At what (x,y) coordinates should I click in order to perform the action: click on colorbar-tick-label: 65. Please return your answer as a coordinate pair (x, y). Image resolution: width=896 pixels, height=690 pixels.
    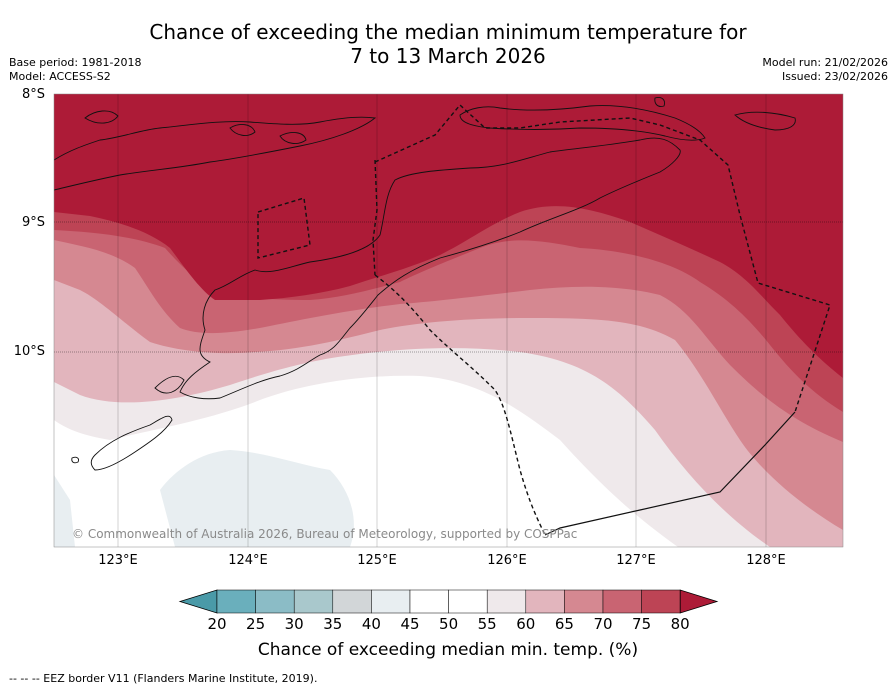
    Looking at the image, I should click on (564, 624).